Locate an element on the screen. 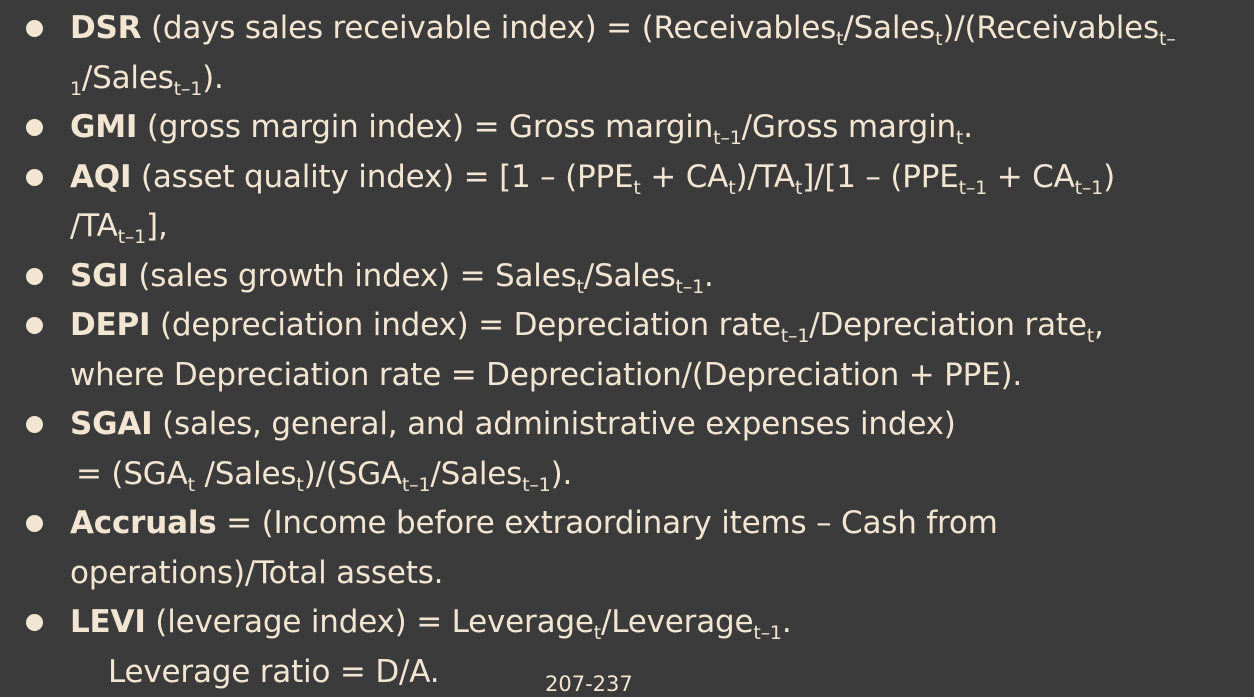  sgai-text: = (SGA is located at coordinates (132, 474).